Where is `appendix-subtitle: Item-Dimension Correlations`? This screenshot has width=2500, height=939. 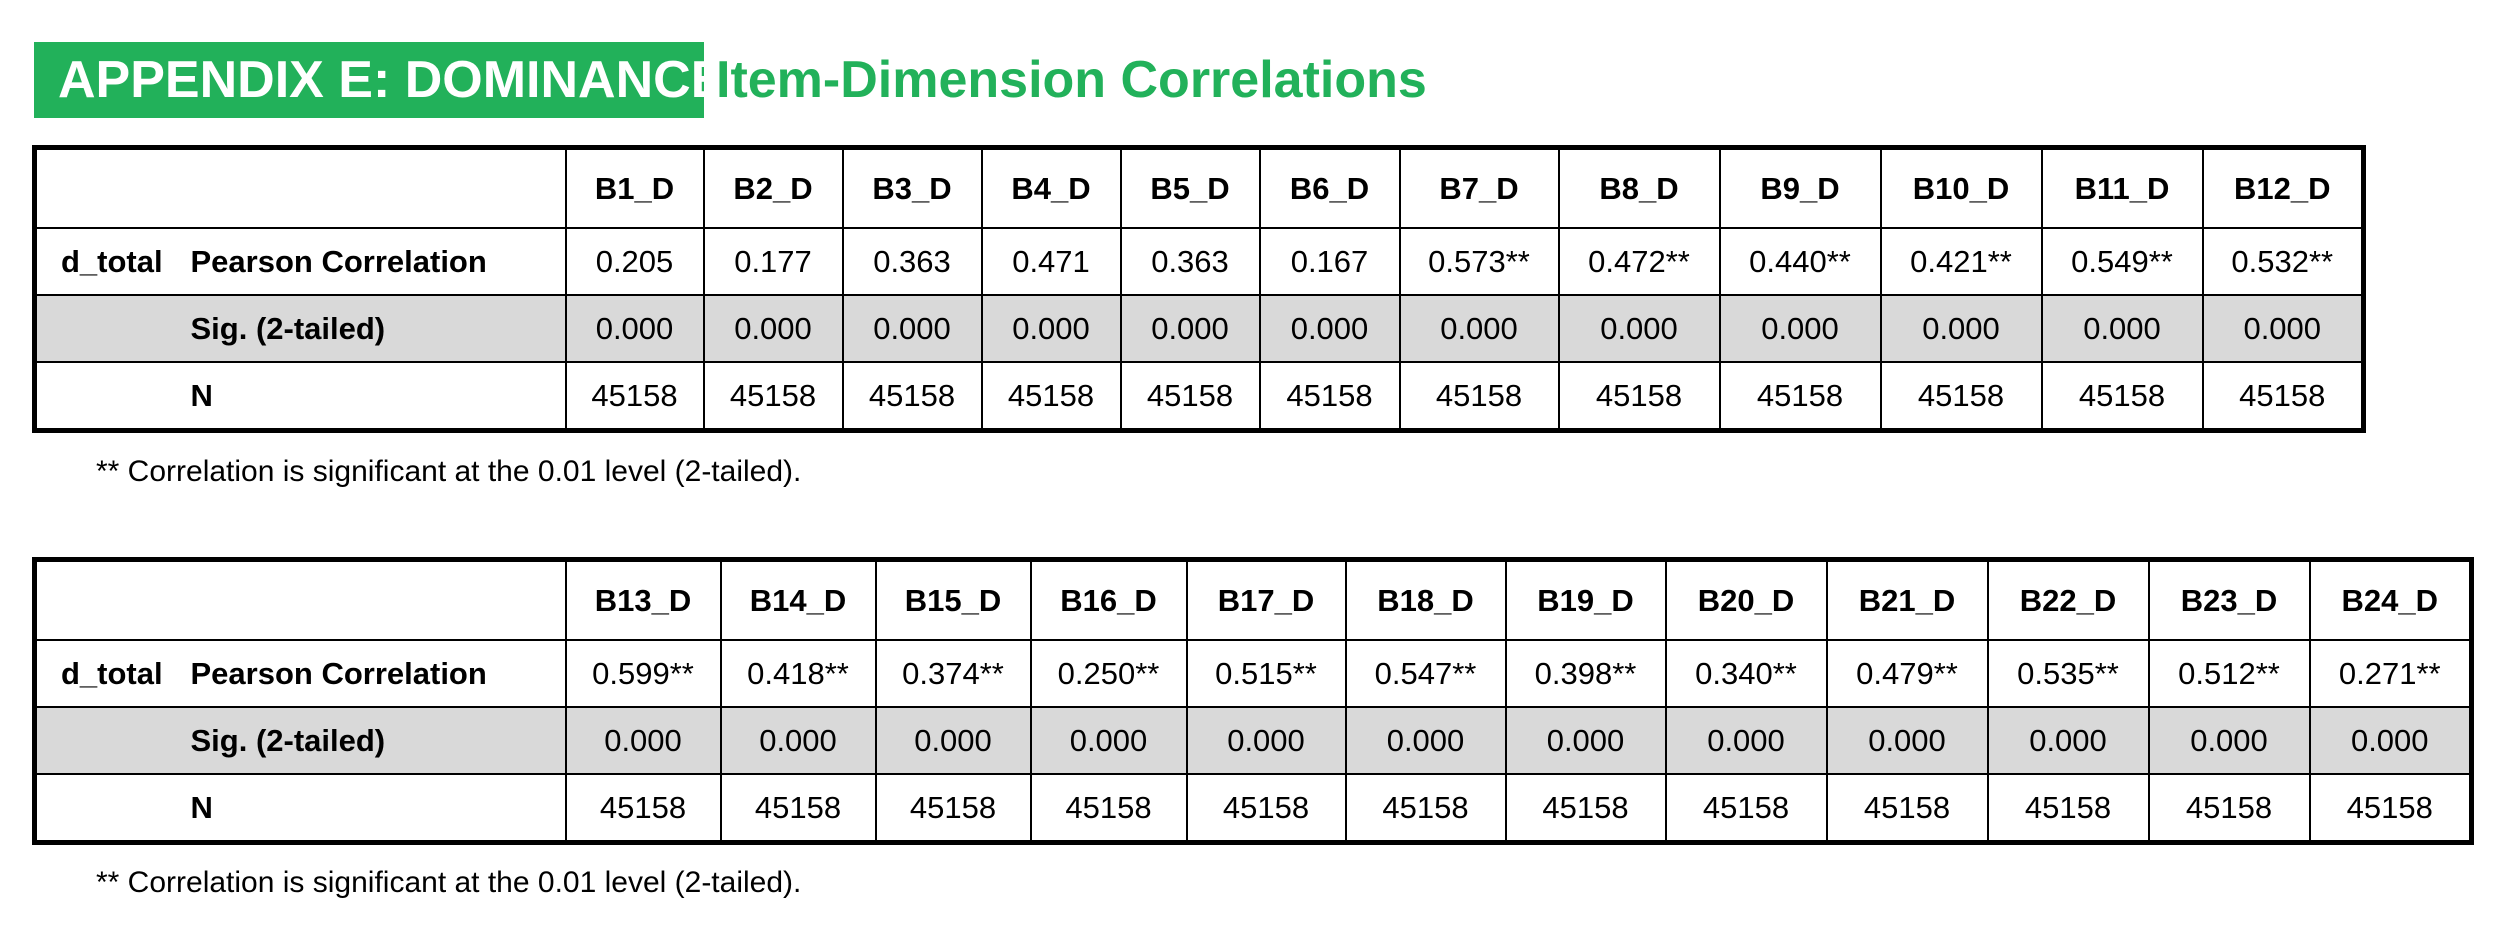
appendix-subtitle: Item-Dimension Correlations is located at coordinates (1071, 80).